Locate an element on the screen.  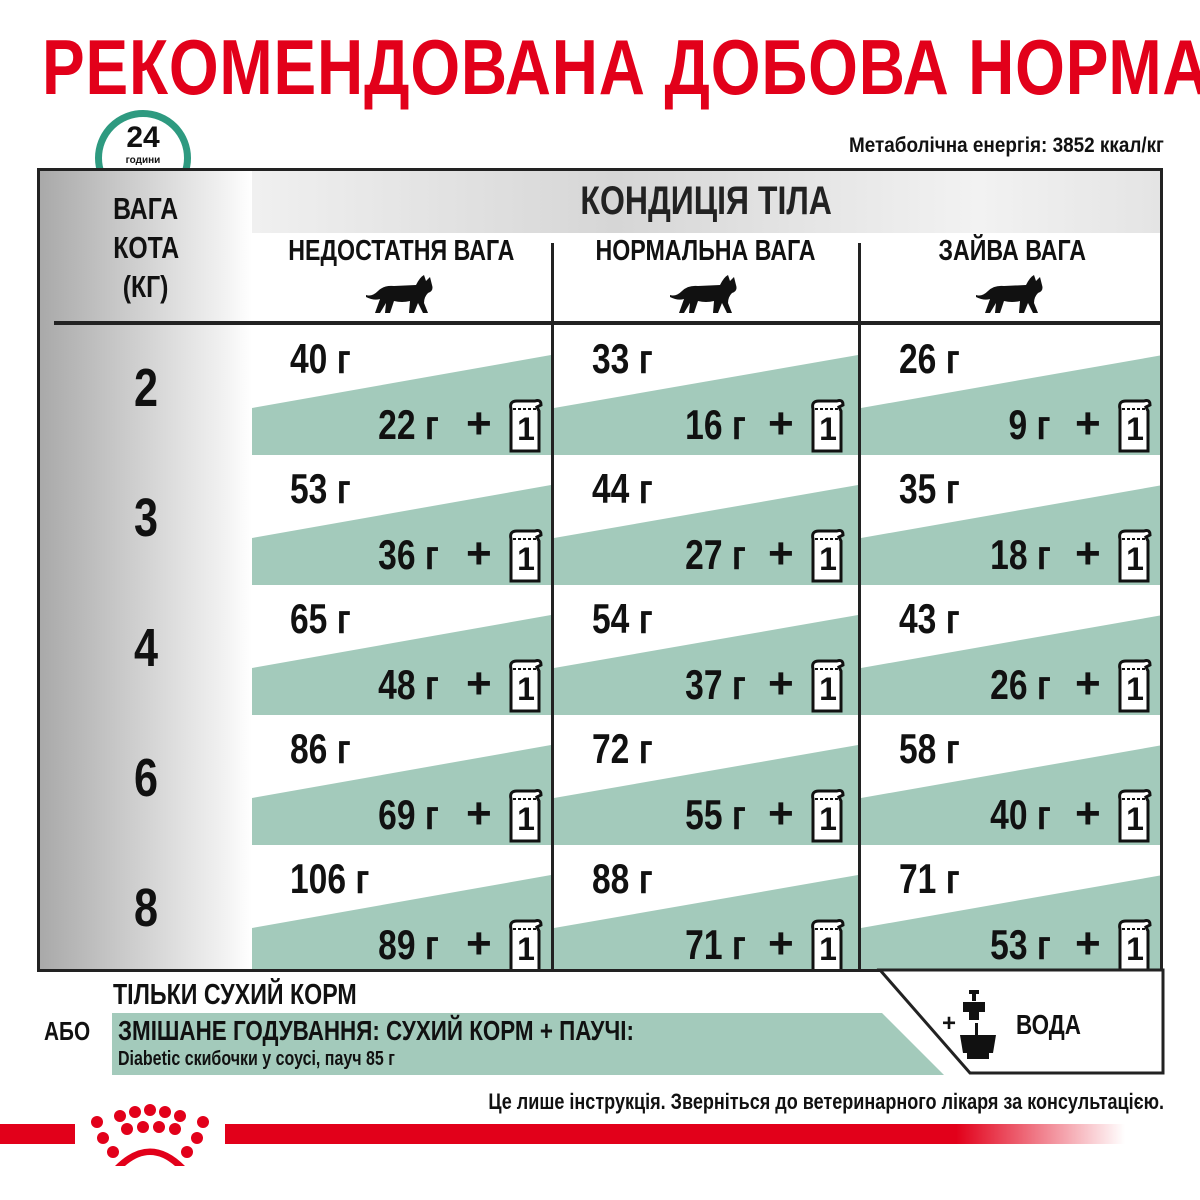
dry-only-amount: 54 г is located at coordinates (622, 618).